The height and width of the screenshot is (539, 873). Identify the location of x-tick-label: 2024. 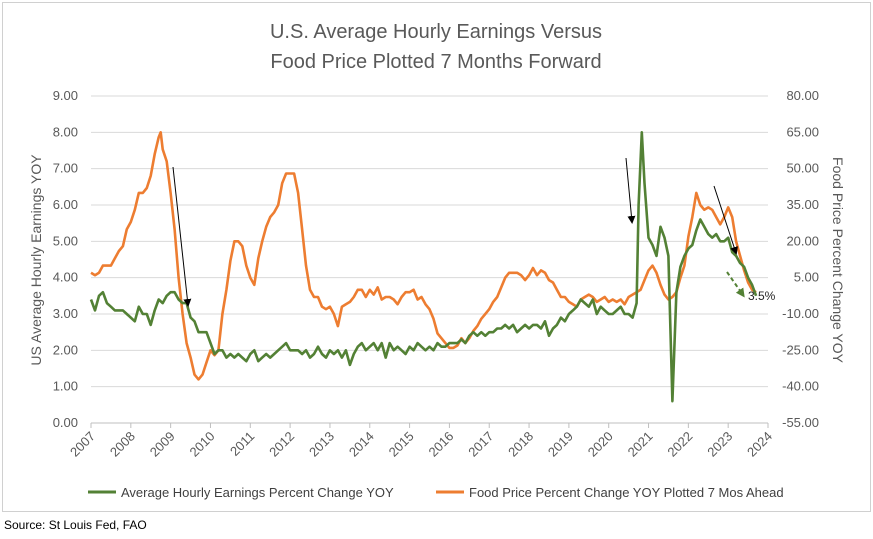
(759, 444).